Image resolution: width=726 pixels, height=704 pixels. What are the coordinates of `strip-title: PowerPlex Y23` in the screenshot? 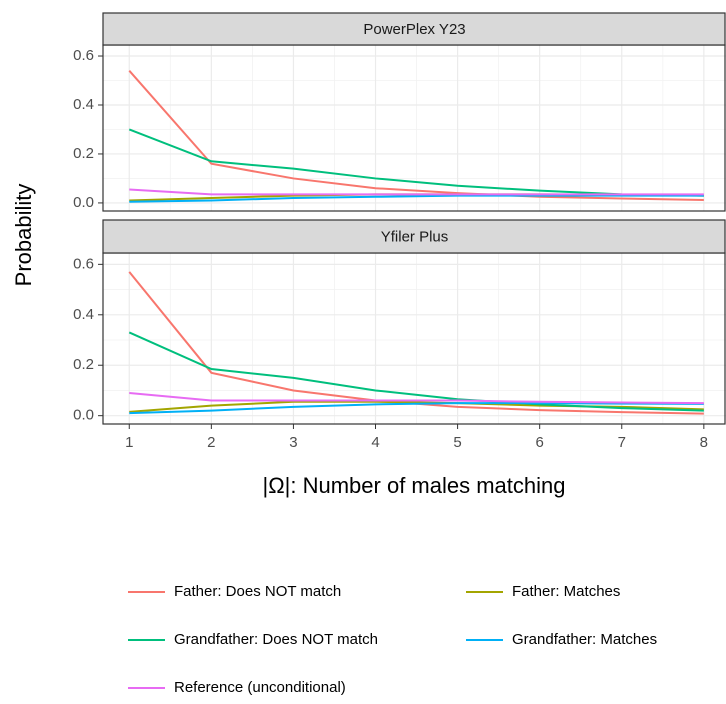 It's located at (414, 29).